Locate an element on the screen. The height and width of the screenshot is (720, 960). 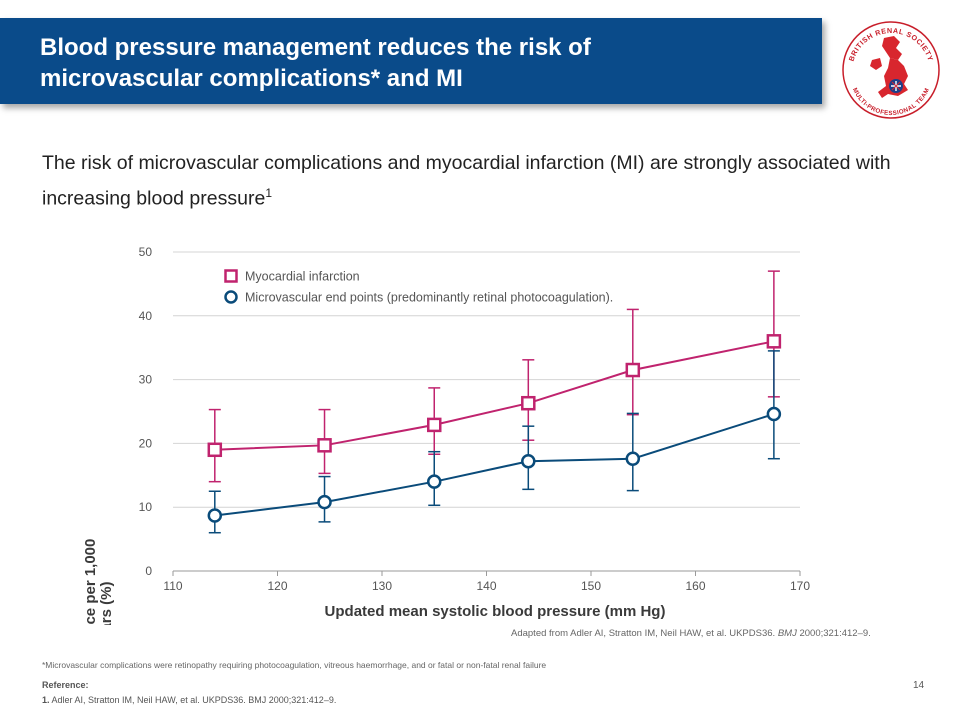
y-tick-label: 40 is located at coordinates (146, 316).